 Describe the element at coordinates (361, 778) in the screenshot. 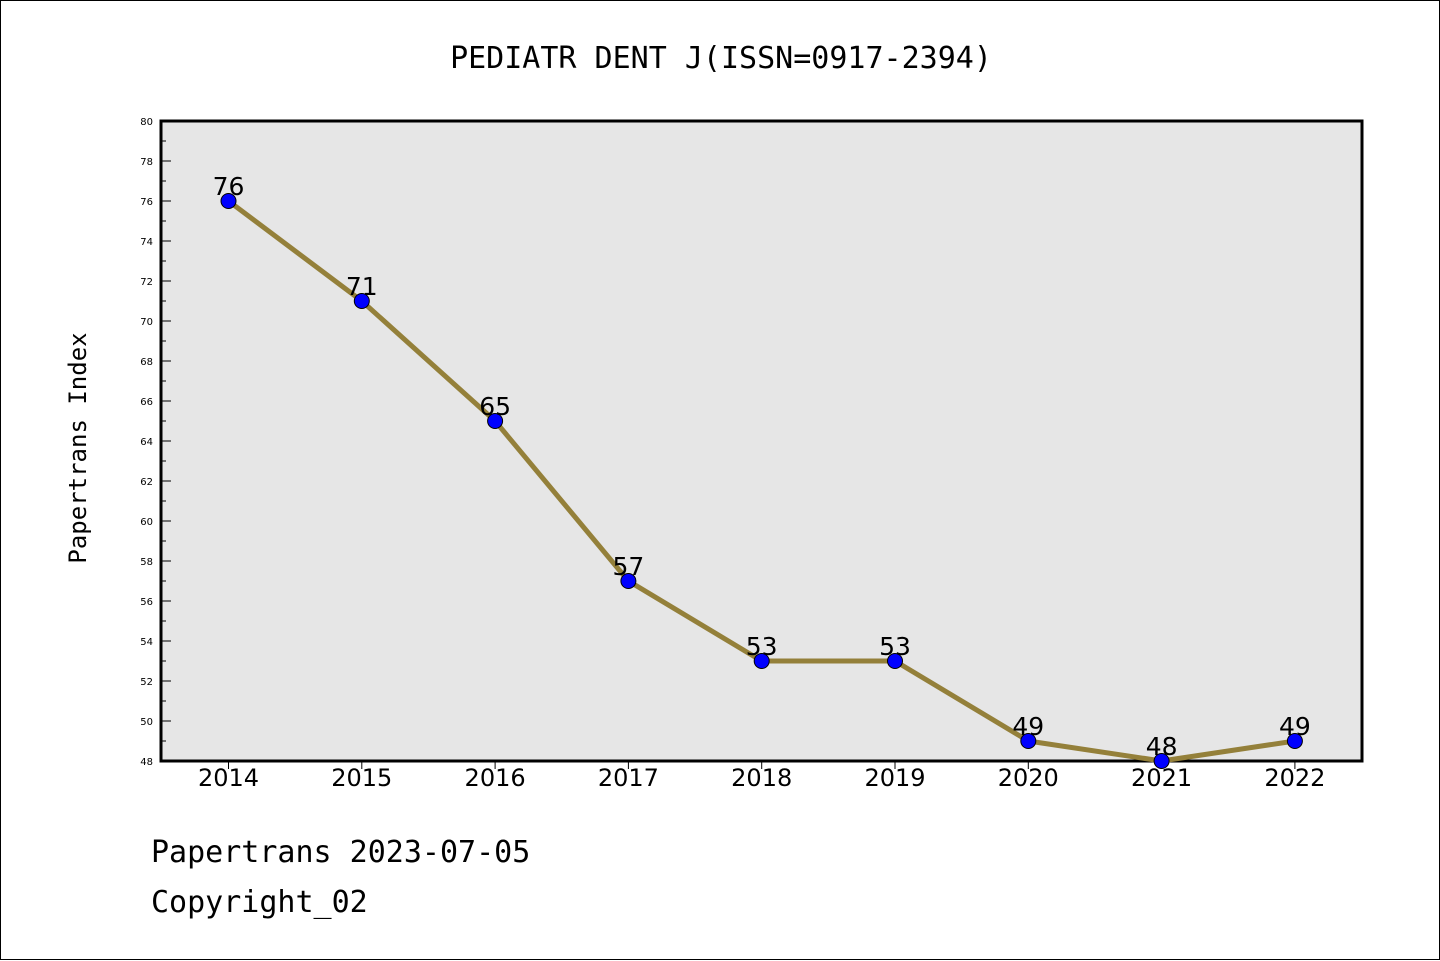

I see `x-tick-label: 2015` at that location.